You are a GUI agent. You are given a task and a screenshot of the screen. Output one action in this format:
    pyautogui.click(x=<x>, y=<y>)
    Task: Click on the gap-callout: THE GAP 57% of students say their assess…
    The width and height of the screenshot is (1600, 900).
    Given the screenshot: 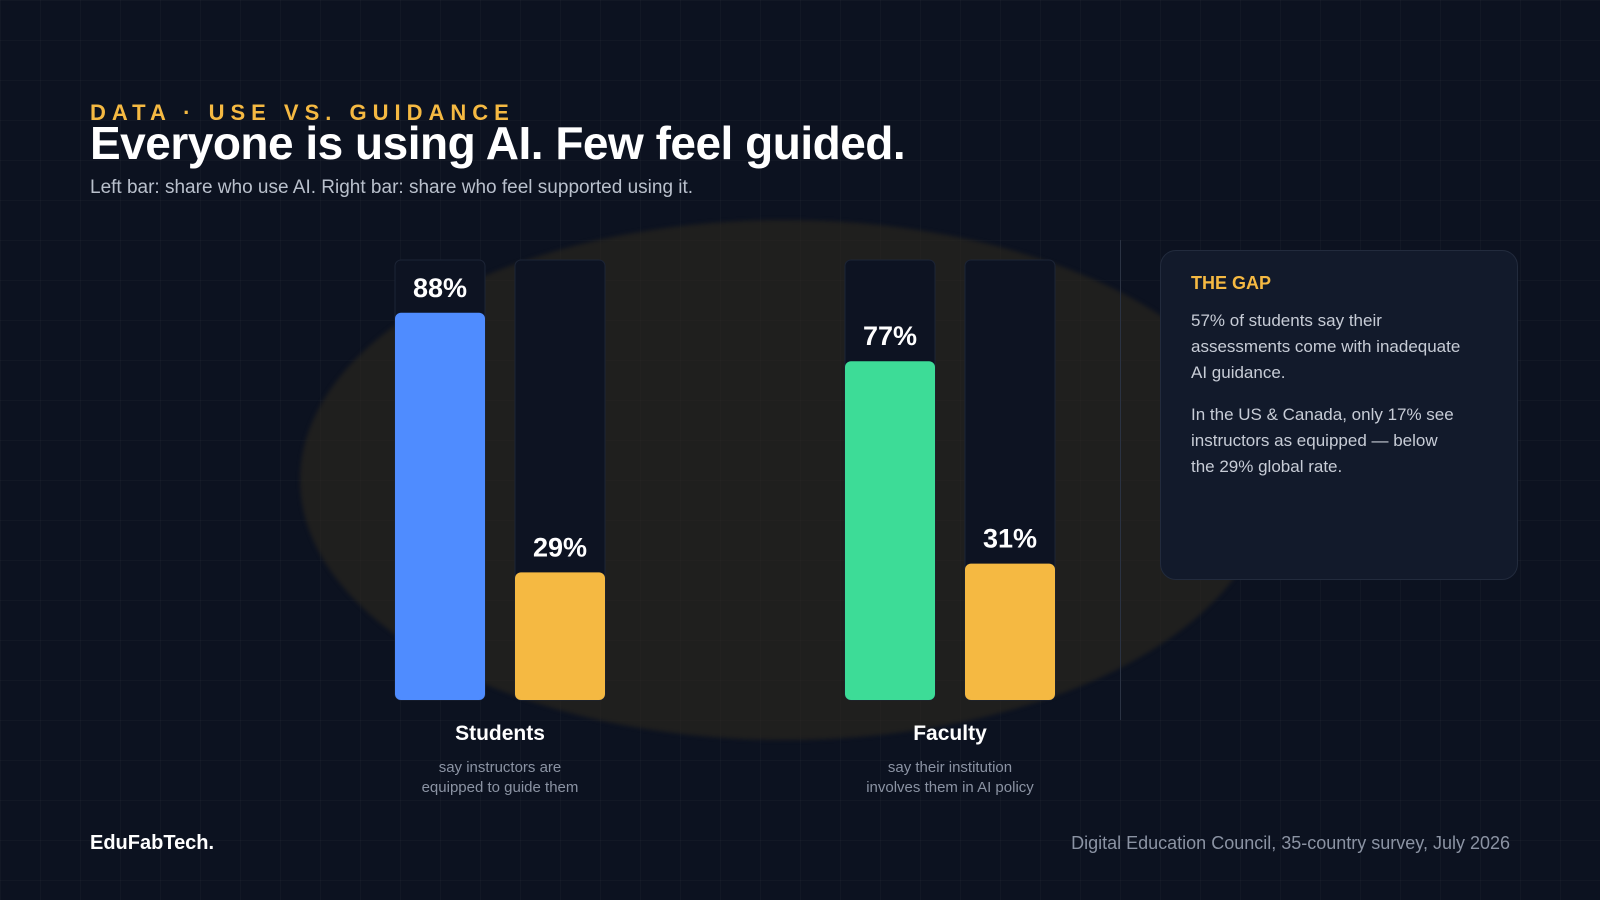 What is the action you would take?
    pyautogui.click(x=1339, y=415)
    